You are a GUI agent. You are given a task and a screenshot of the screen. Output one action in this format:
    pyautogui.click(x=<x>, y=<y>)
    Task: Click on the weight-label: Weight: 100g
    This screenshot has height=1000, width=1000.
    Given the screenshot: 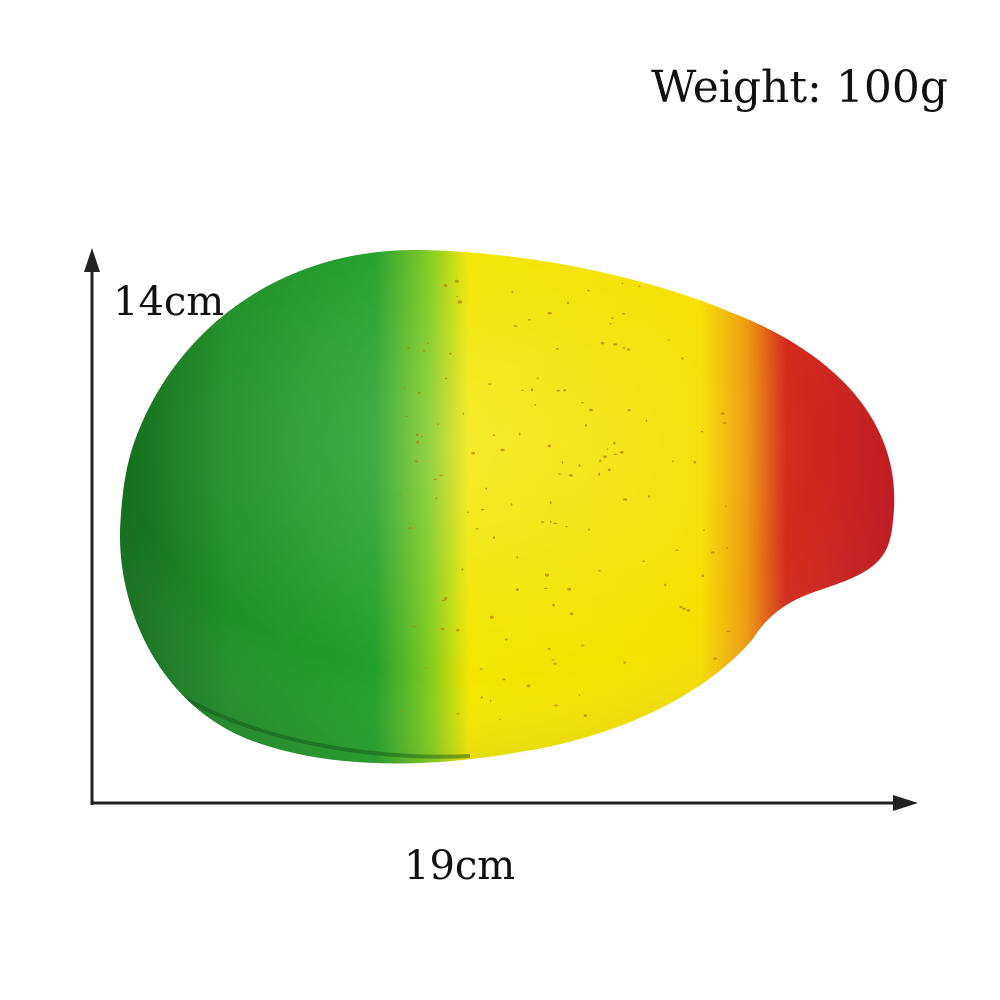 What is the action you would take?
    pyautogui.click(x=799, y=87)
    